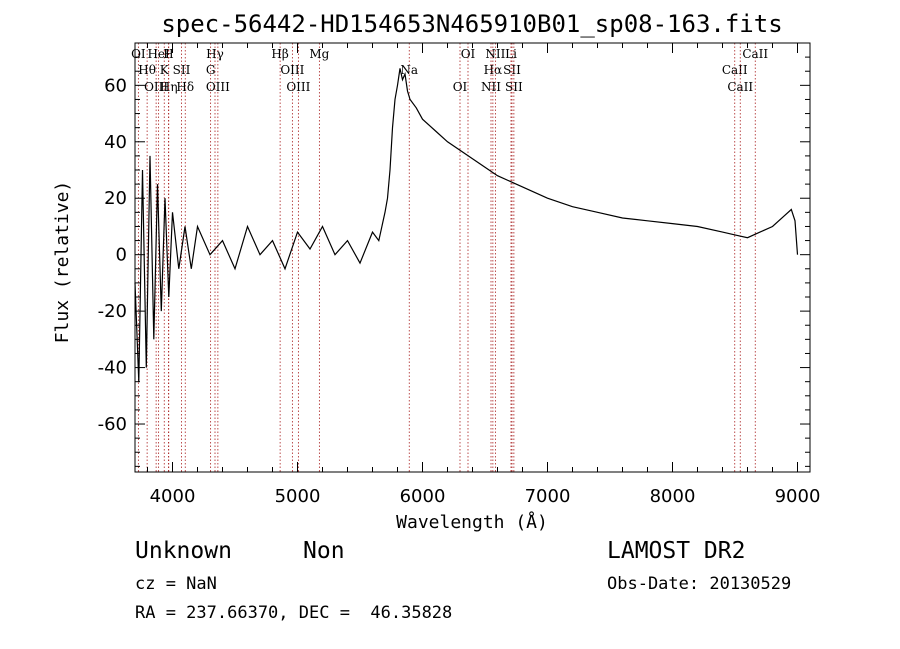 This screenshot has width=900, height=649. Describe the element at coordinates (324, 551) in the screenshot. I see `object-subclass: Non` at that location.